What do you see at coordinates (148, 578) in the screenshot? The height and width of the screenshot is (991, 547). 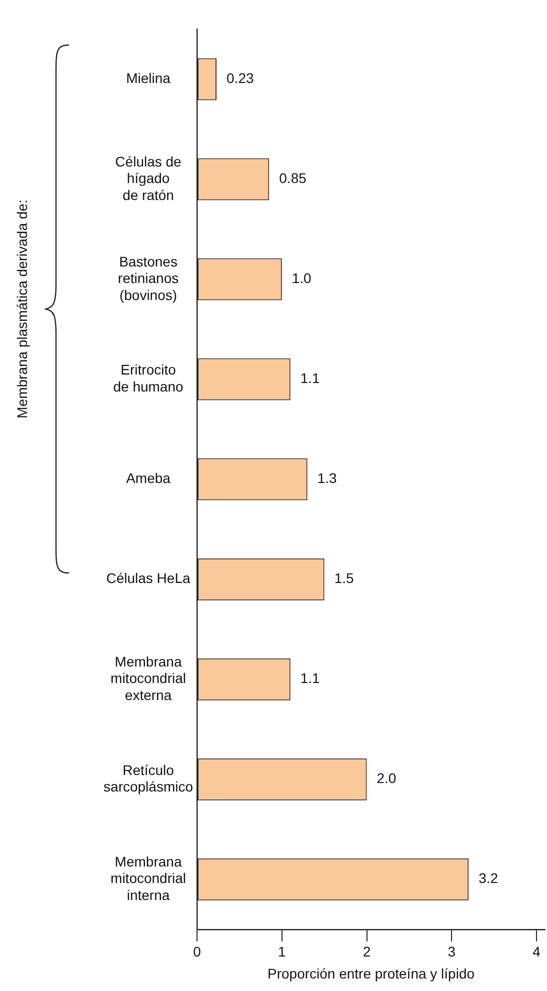 I see `y-tick-label: Células HeLa` at bounding box center [148, 578].